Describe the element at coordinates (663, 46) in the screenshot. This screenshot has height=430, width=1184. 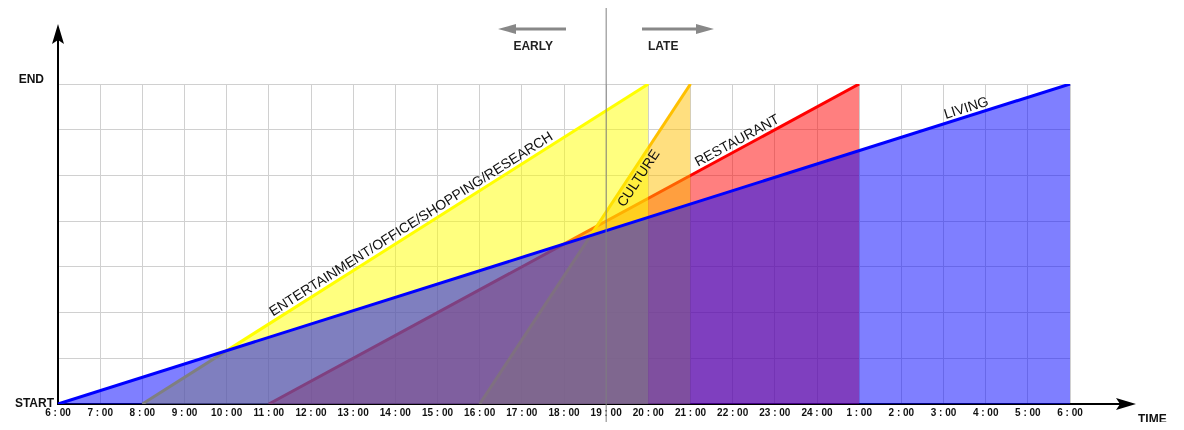
I see `text: LATE` at that location.